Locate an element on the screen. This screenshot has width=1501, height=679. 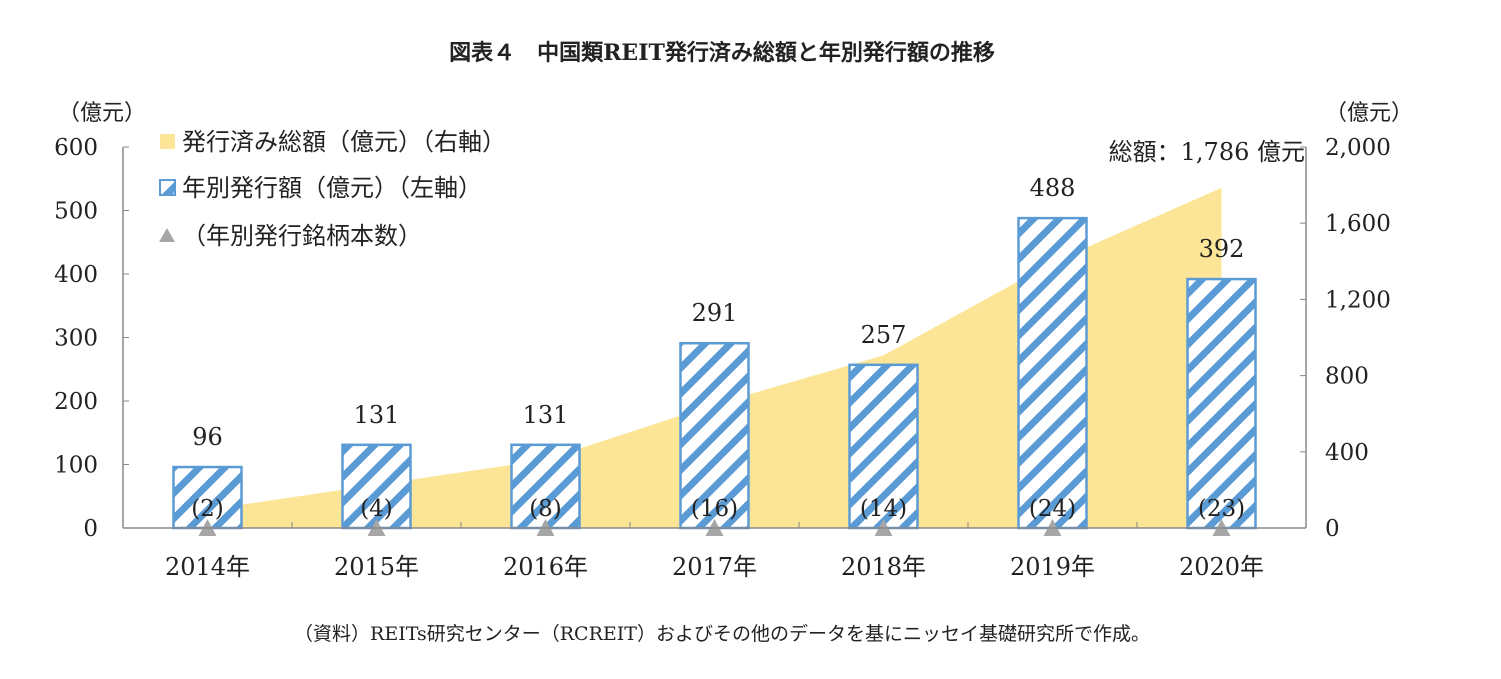
x-tick-label: 2014年 is located at coordinates (207, 567).